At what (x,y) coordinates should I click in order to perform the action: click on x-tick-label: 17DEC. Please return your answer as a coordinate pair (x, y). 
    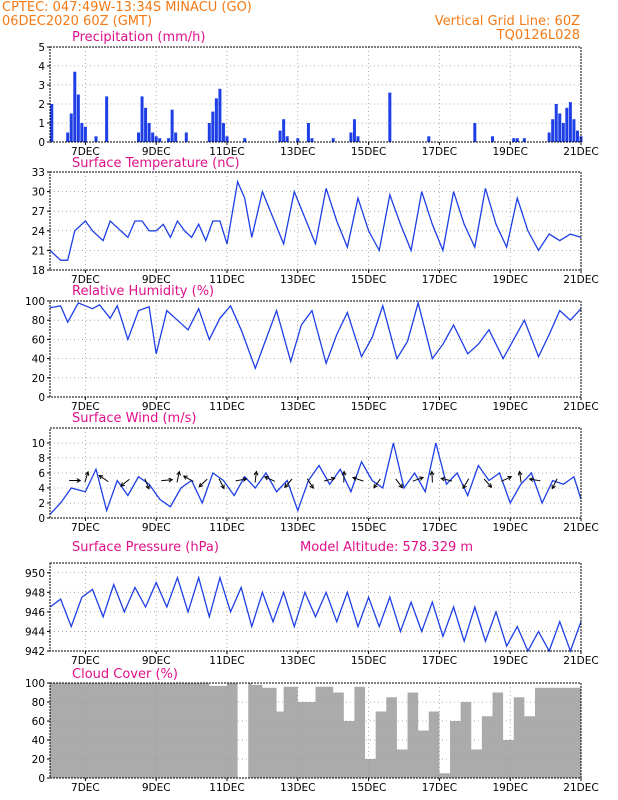
    Looking at the image, I should click on (439, 528).